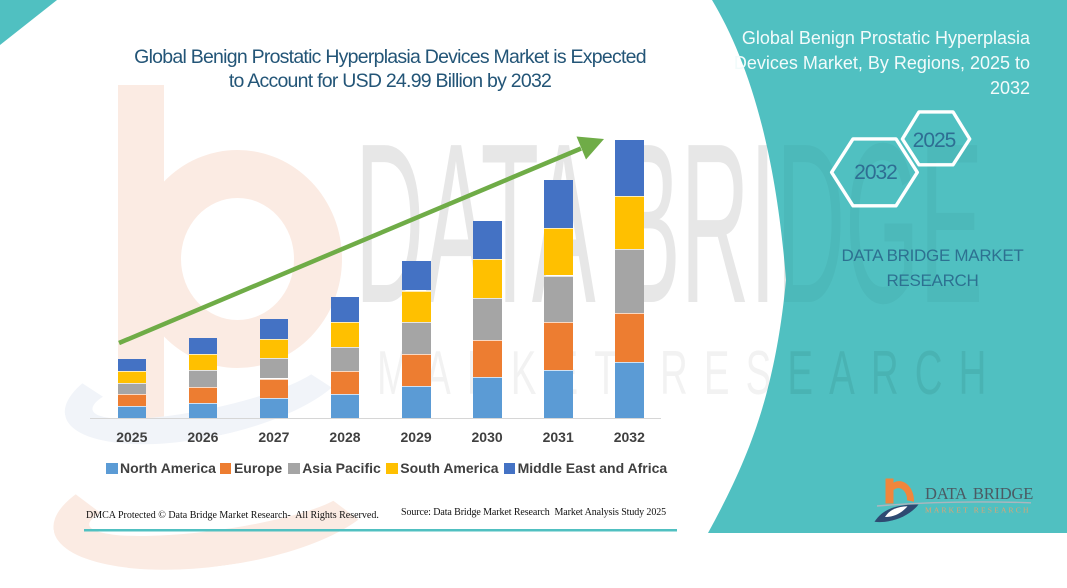  I want to click on svg-text: DATA BRIDGE, so click(979, 493).